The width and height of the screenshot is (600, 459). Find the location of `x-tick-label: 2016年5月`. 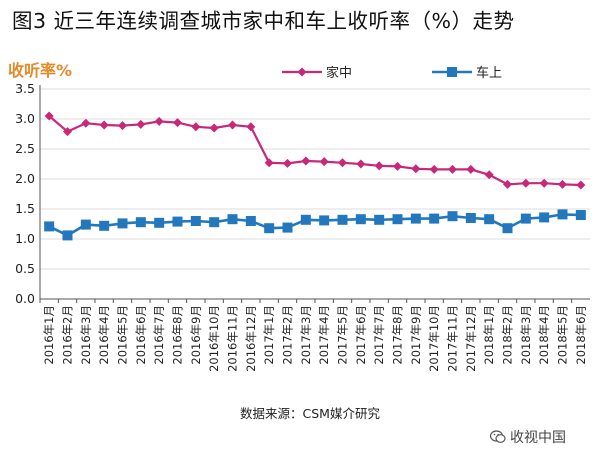

x-tick-label: 2016年5月 is located at coordinates (123, 335).